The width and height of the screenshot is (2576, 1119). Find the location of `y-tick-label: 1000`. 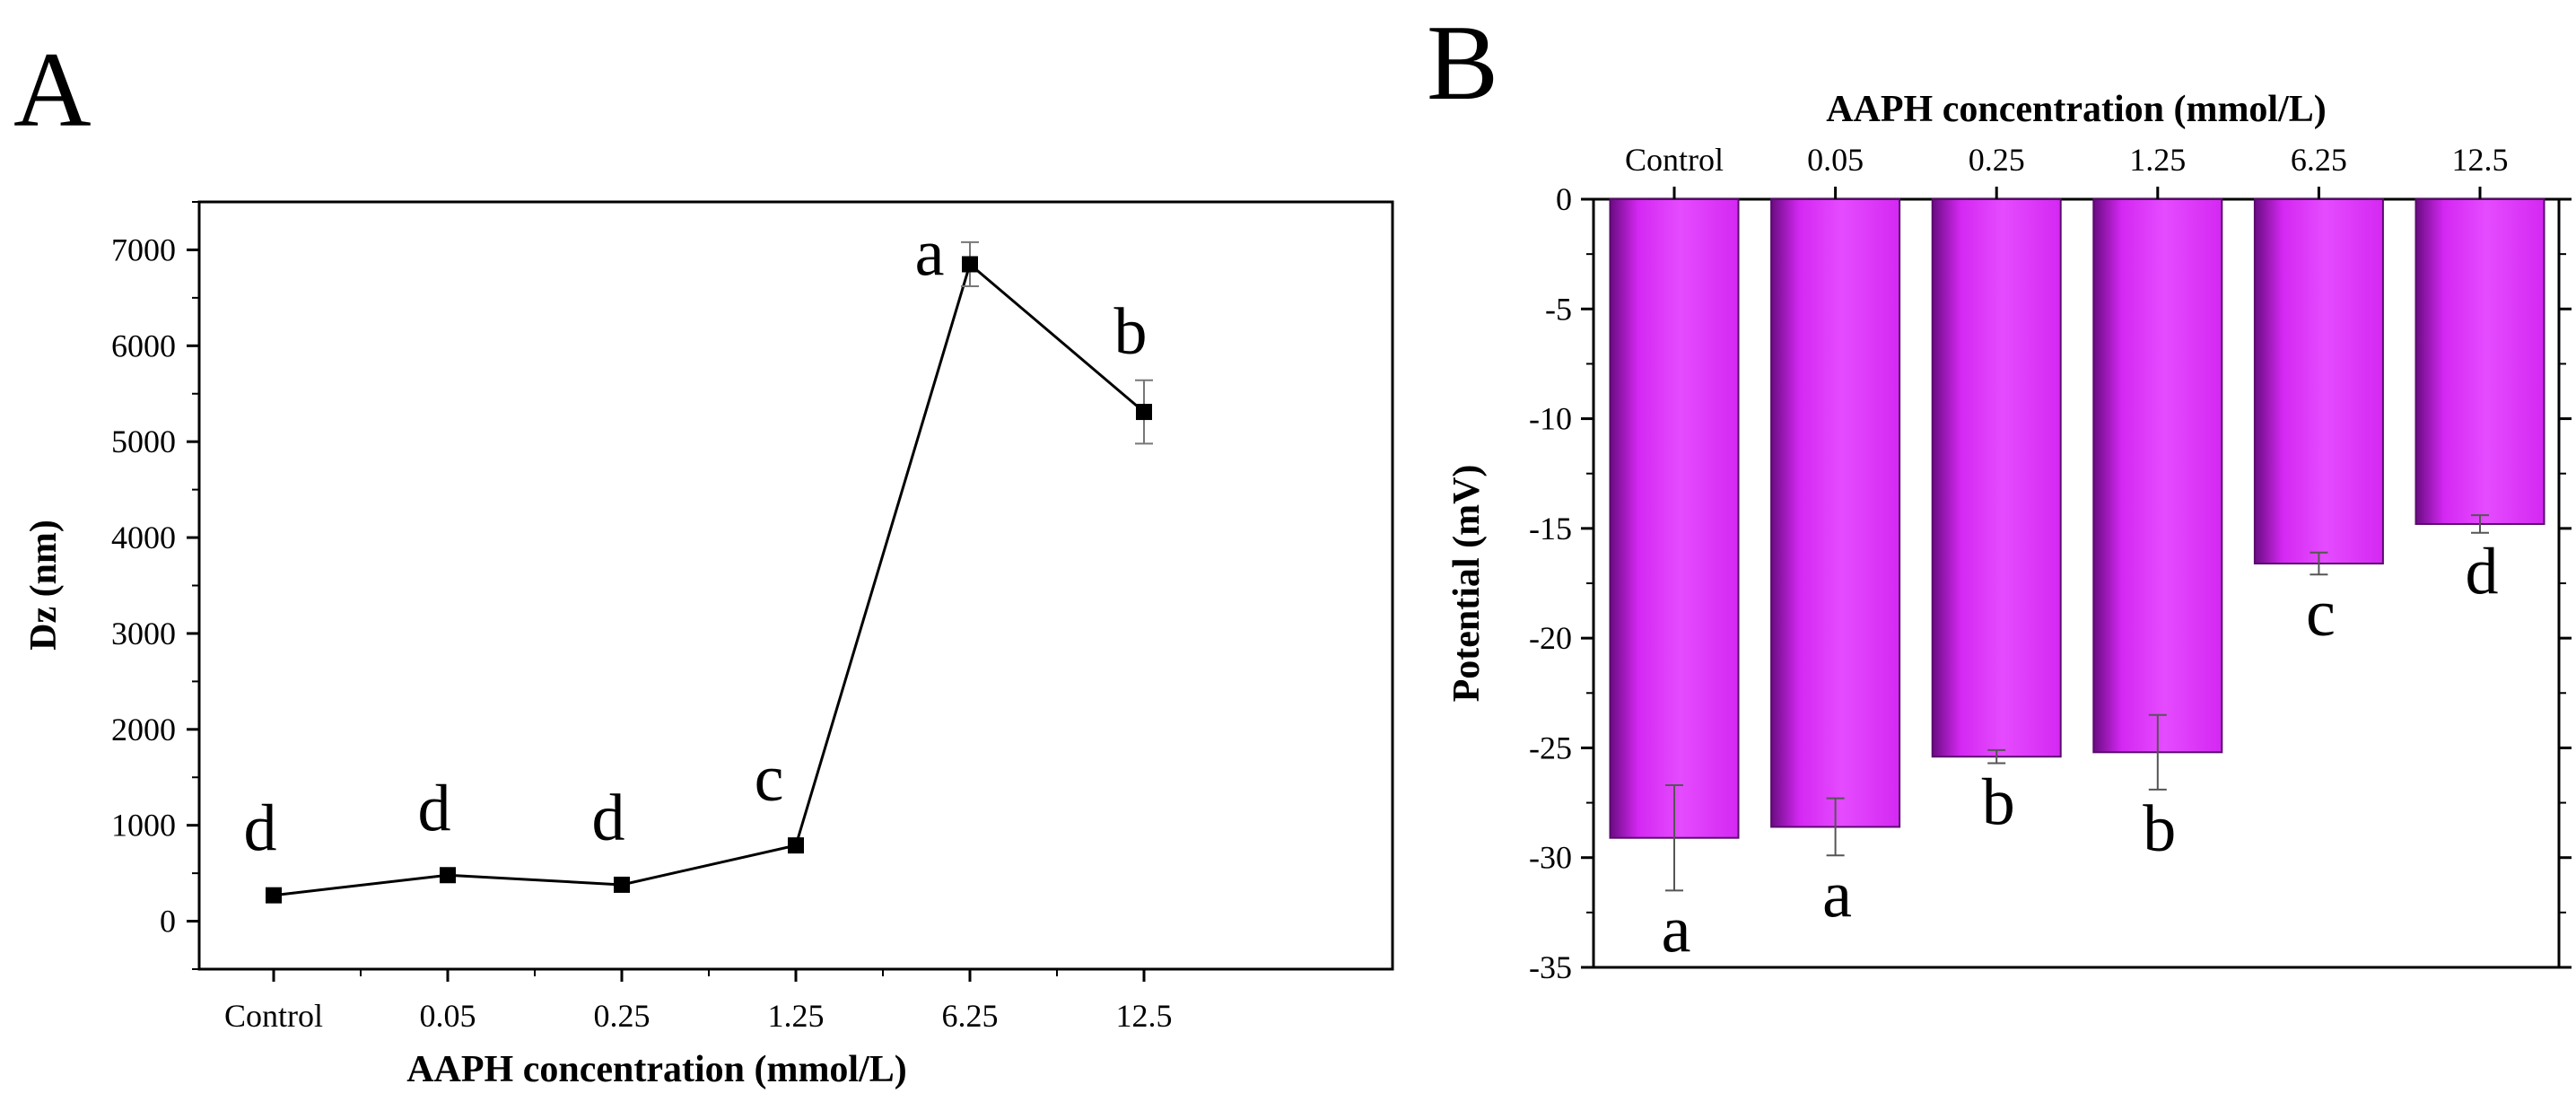

y-tick-label: 1000 is located at coordinates (144, 826).